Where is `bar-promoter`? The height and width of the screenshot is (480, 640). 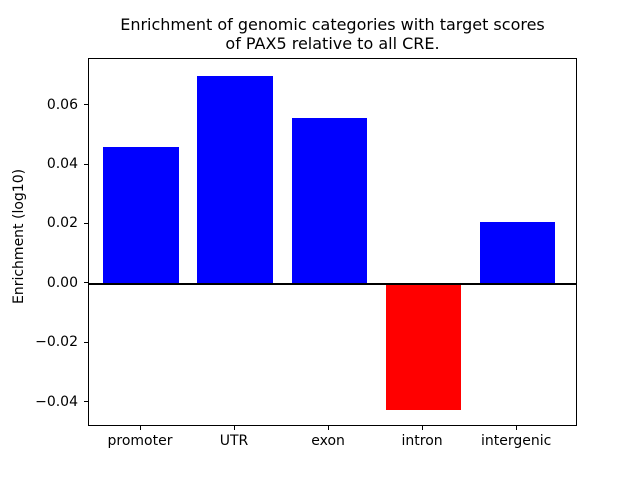 bar-promoter is located at coordinates (141, 215).